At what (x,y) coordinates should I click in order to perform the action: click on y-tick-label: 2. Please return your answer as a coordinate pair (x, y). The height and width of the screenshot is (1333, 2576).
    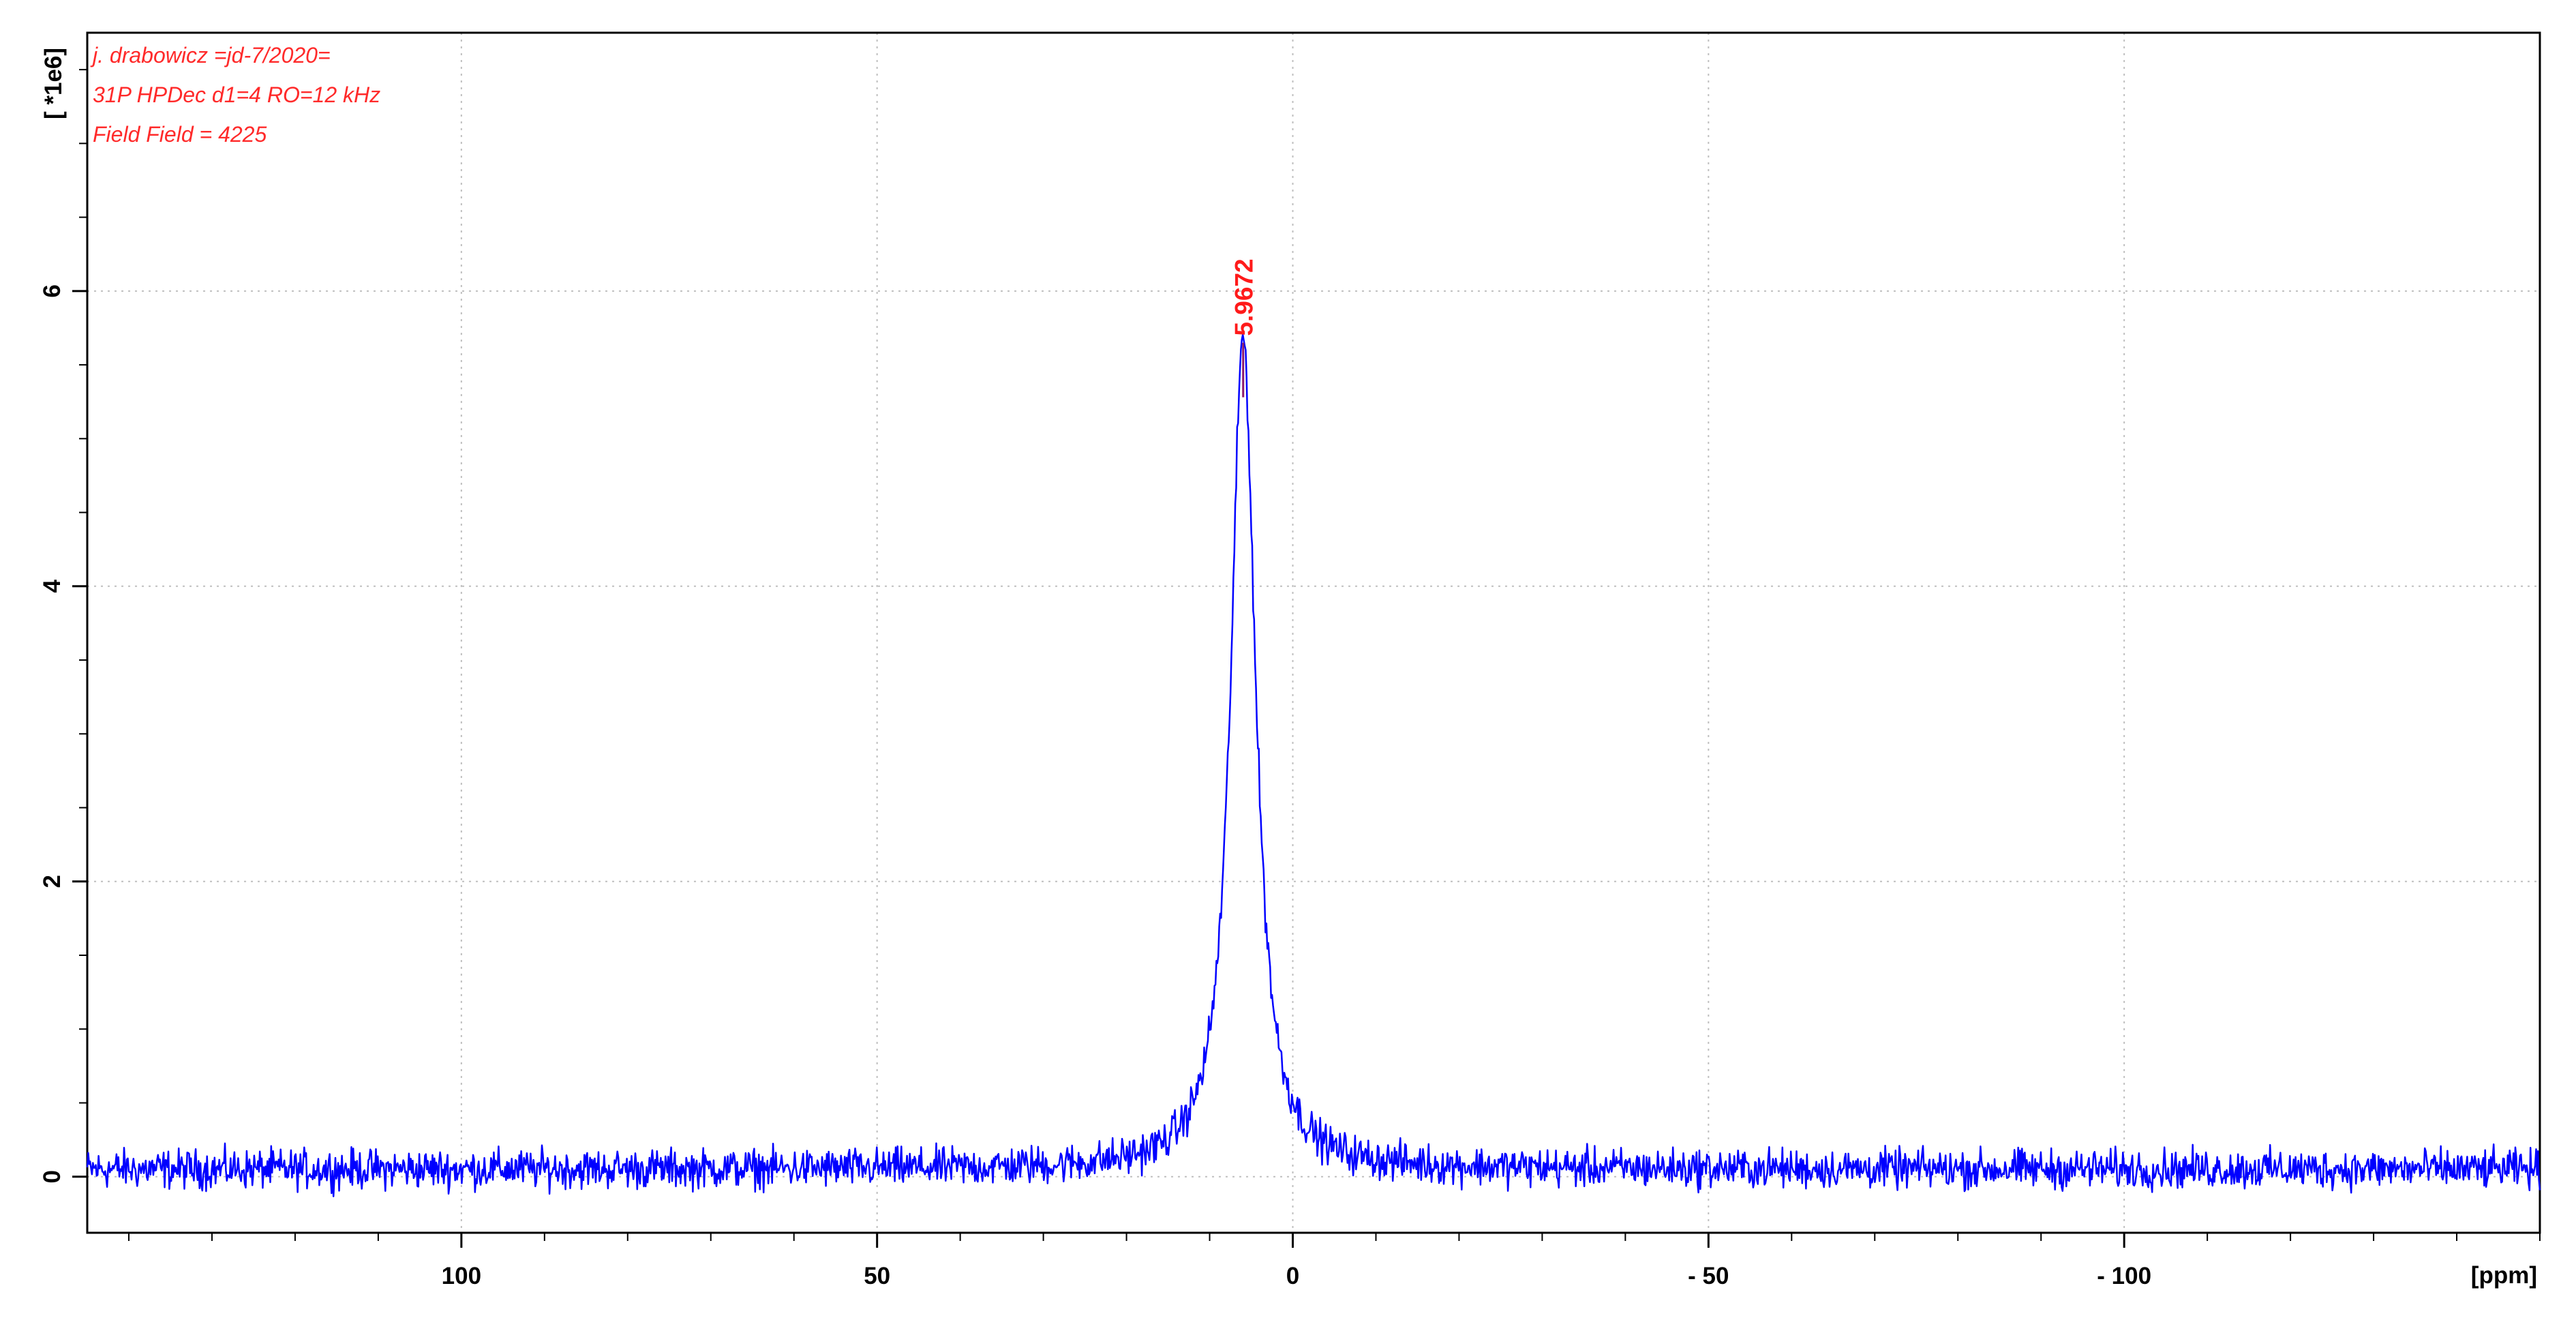
    Looking at the image, I should click on (52, 881).